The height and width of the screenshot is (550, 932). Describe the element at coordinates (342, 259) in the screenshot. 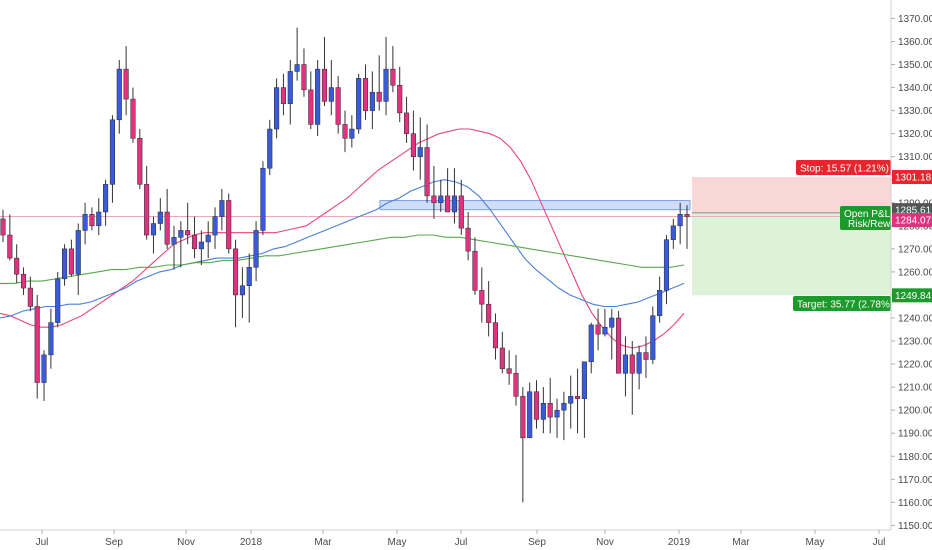

I see `slow-ma-line` at that location.